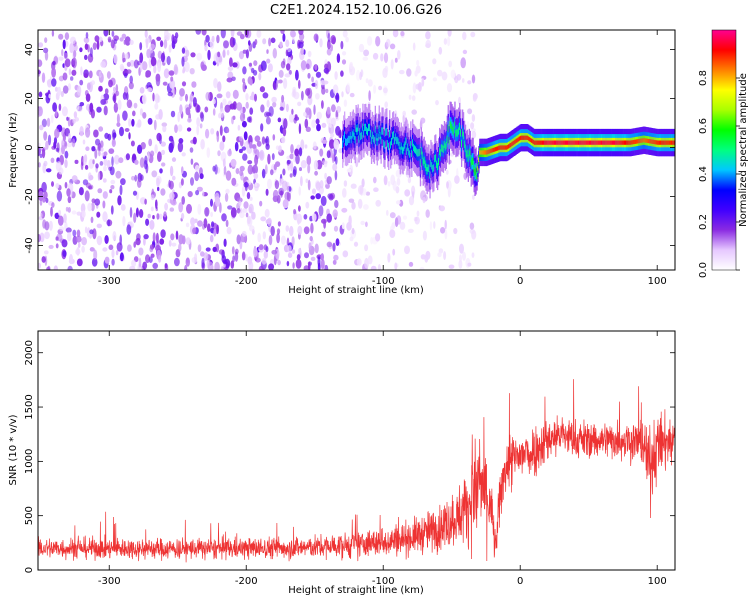  What do you see at coordinates (356, 10) in the screenshot?
I see `figure-title: C2E1.2024.152.10.06.G26` at bounding box center [356, 10].